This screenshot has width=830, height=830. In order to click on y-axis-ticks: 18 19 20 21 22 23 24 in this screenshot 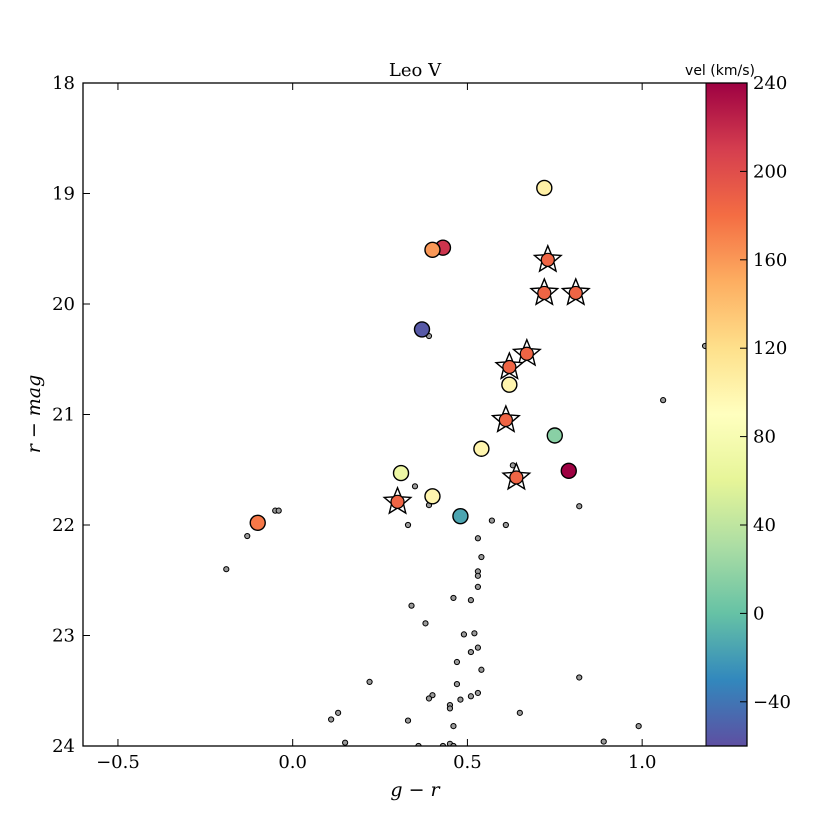, I will do `click(71, 415)`.